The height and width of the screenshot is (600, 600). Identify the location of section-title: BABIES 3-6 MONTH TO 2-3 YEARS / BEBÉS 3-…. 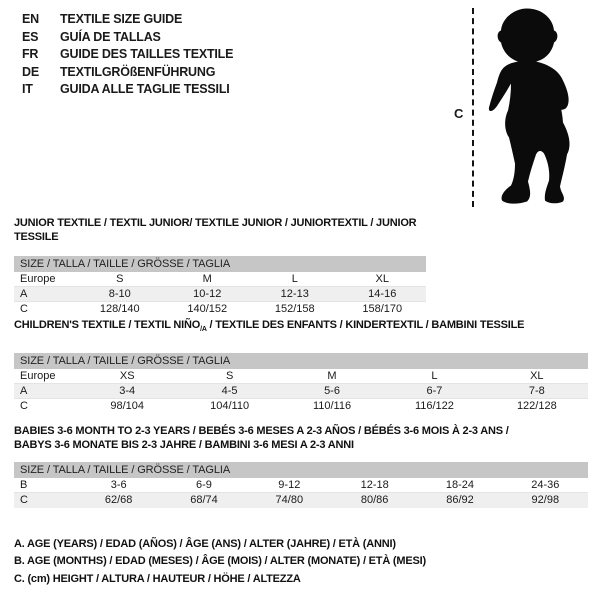
(301, 438).